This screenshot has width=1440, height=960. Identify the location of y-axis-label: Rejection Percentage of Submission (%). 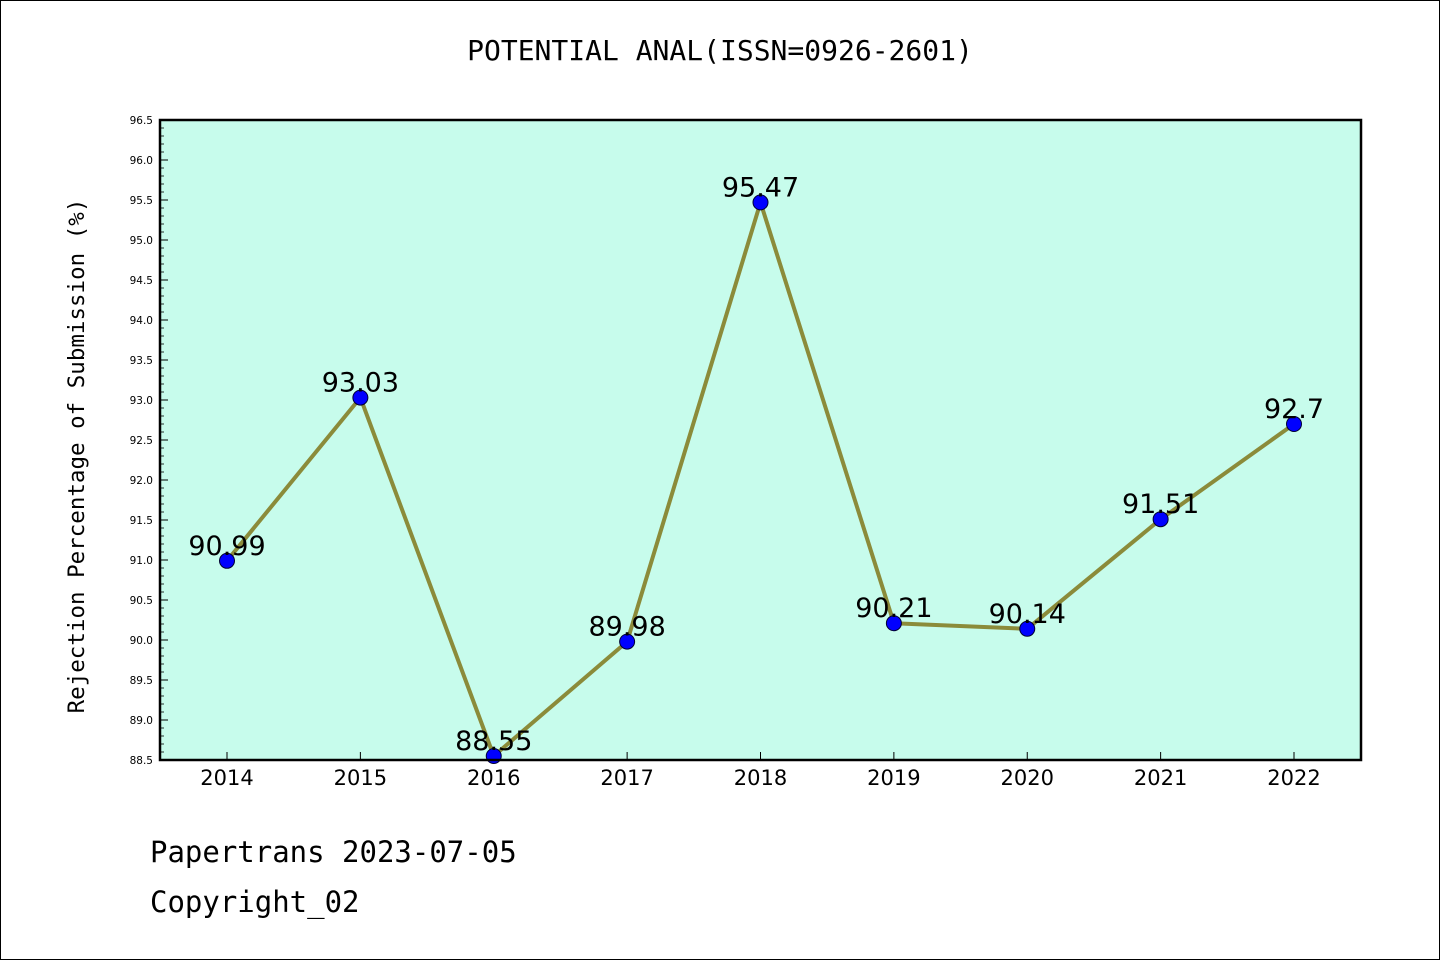
(77, 456).